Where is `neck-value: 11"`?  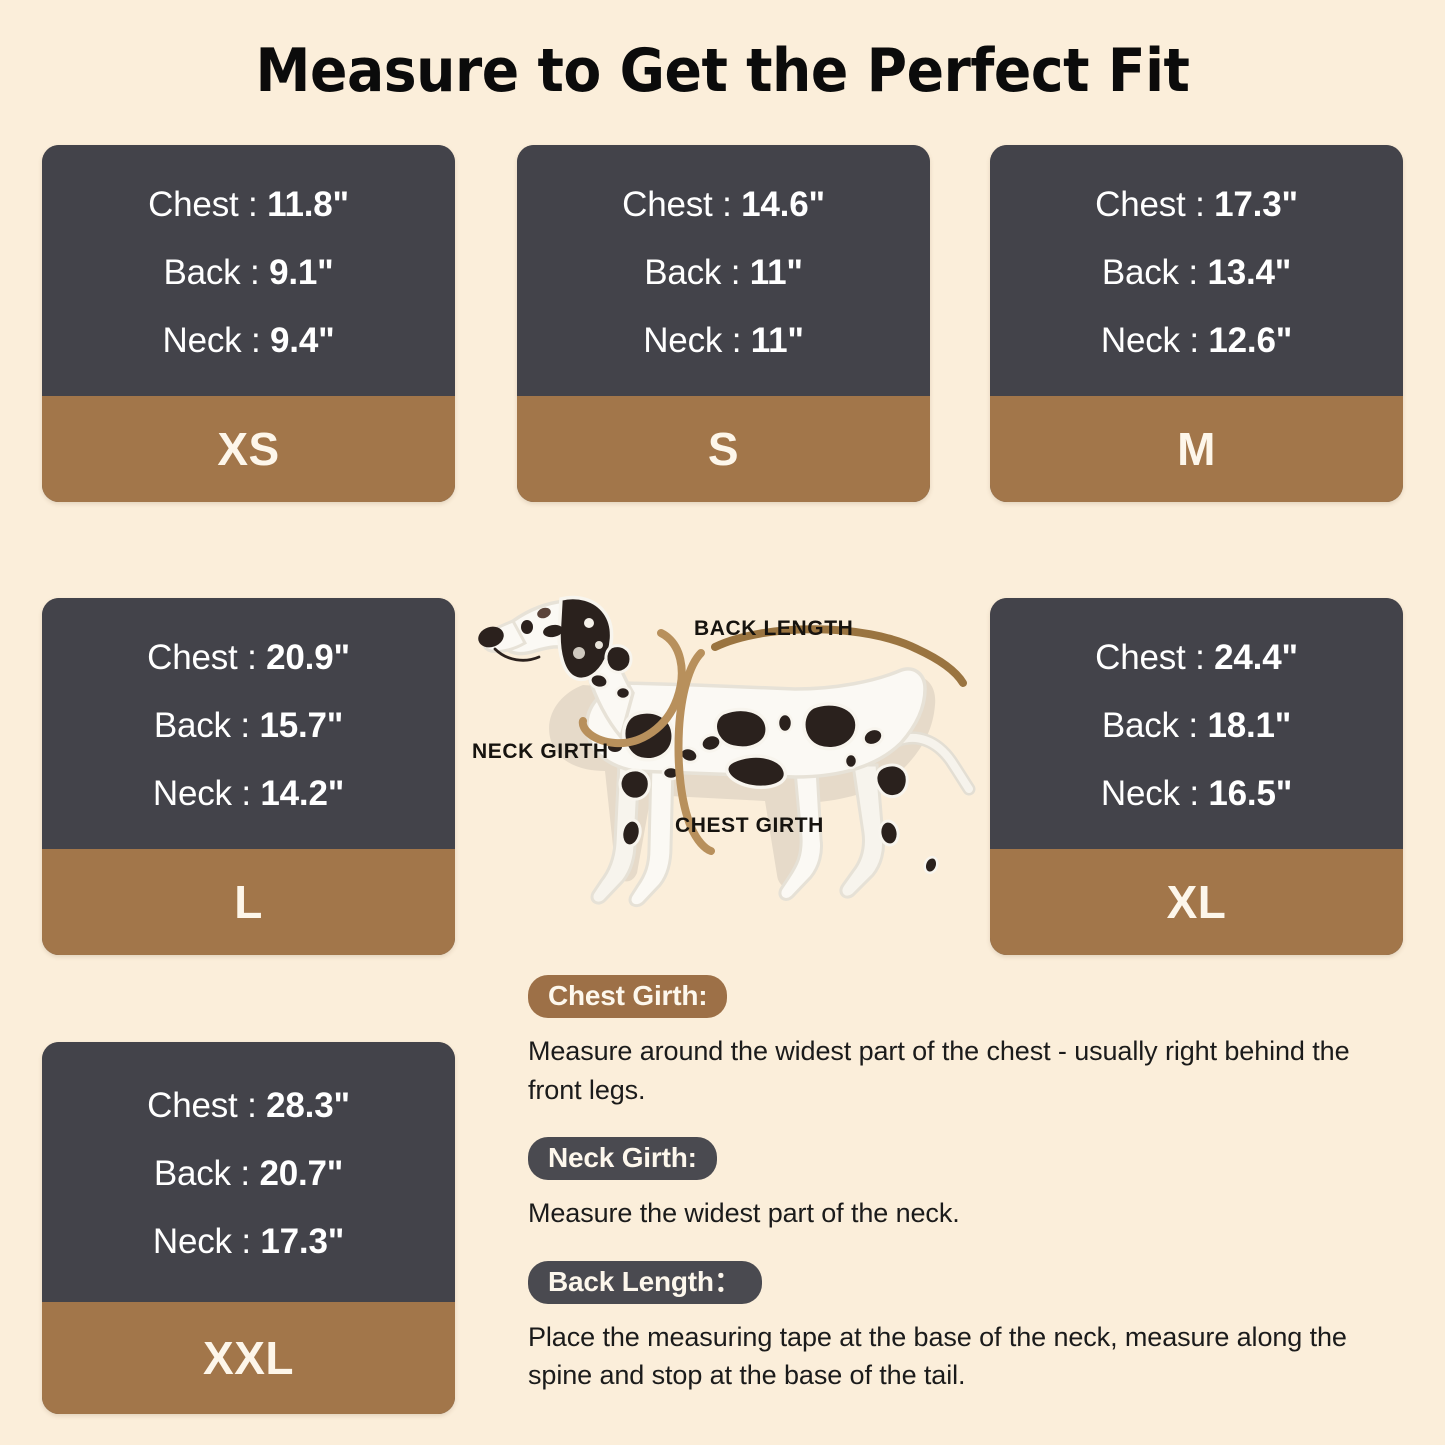 neck-value: 11" is located at coordinates (777, 340).